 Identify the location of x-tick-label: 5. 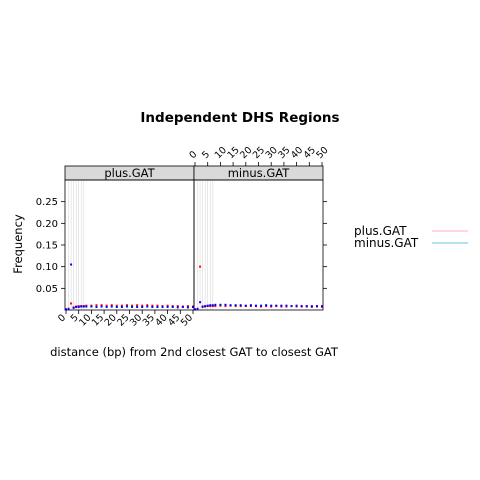
(206, 155).